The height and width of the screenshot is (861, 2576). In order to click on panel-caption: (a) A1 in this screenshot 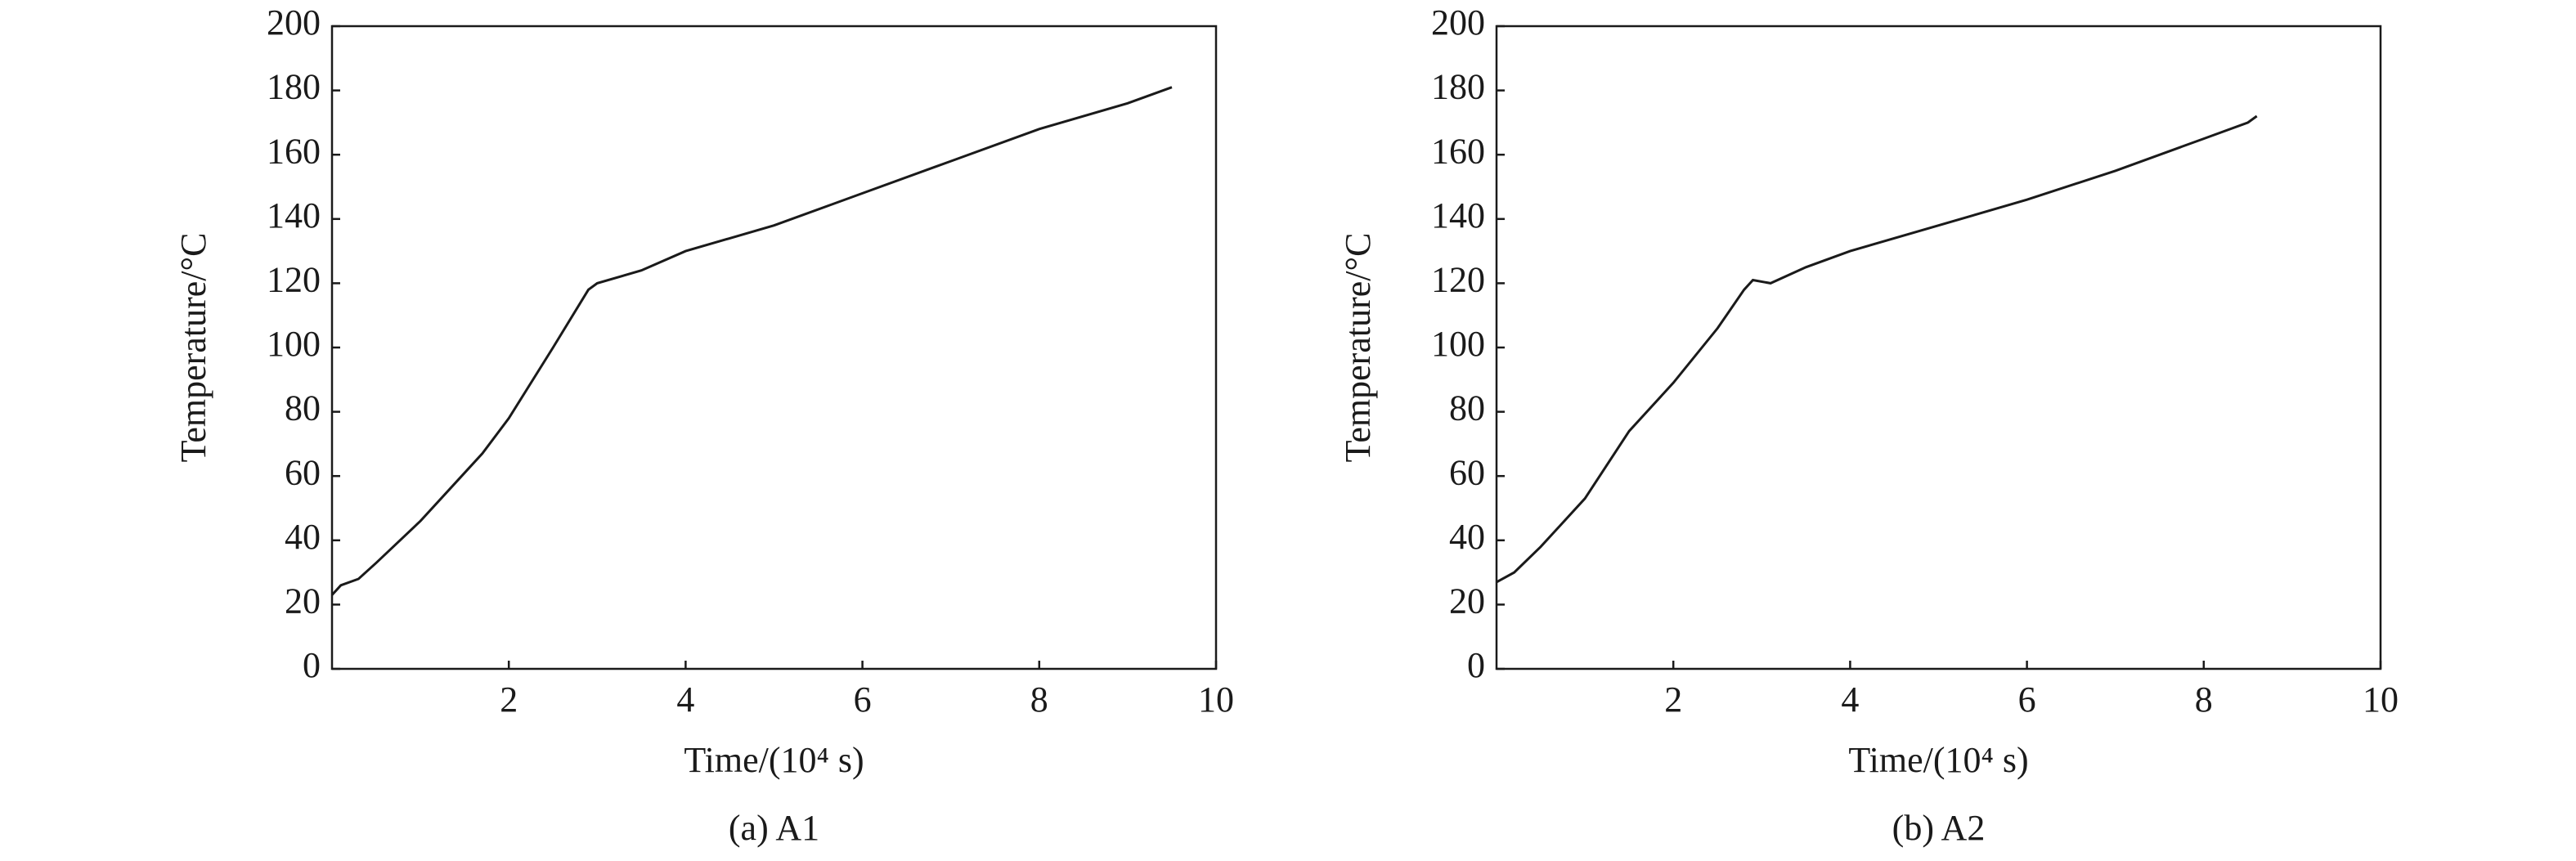, I will do `click(774, 828)`.